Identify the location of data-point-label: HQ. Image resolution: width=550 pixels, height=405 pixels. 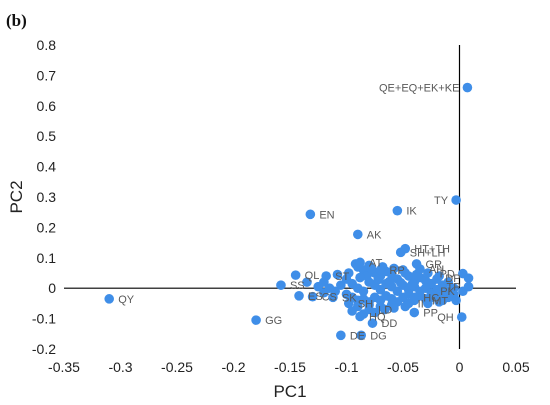
(377, 317).